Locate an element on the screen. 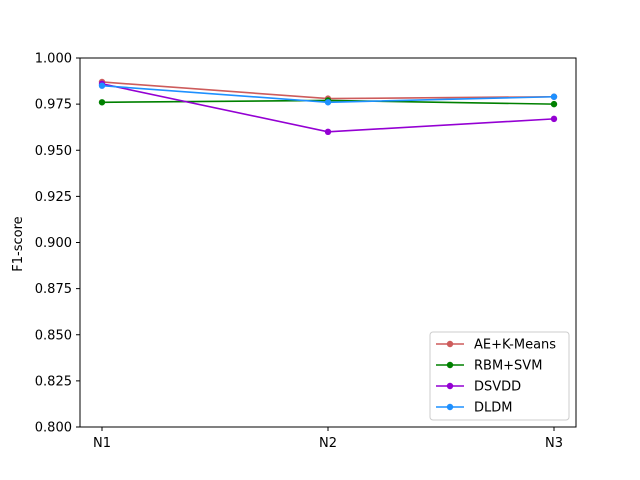 The height and width of the screenshot is (480, 640). y-tick-label: 0.850 is located at coordinates (53, 335).